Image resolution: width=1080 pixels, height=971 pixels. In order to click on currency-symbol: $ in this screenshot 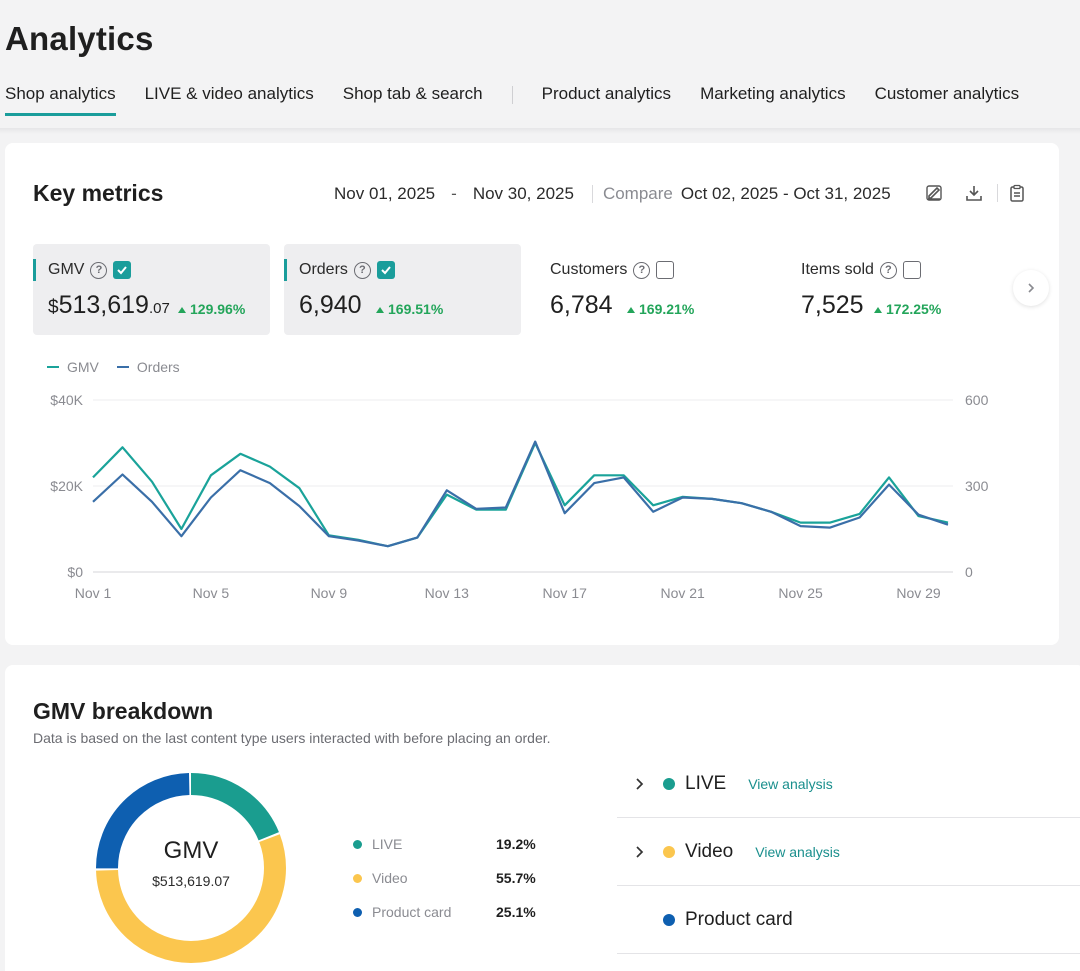, I will do `click(53, 307)`.